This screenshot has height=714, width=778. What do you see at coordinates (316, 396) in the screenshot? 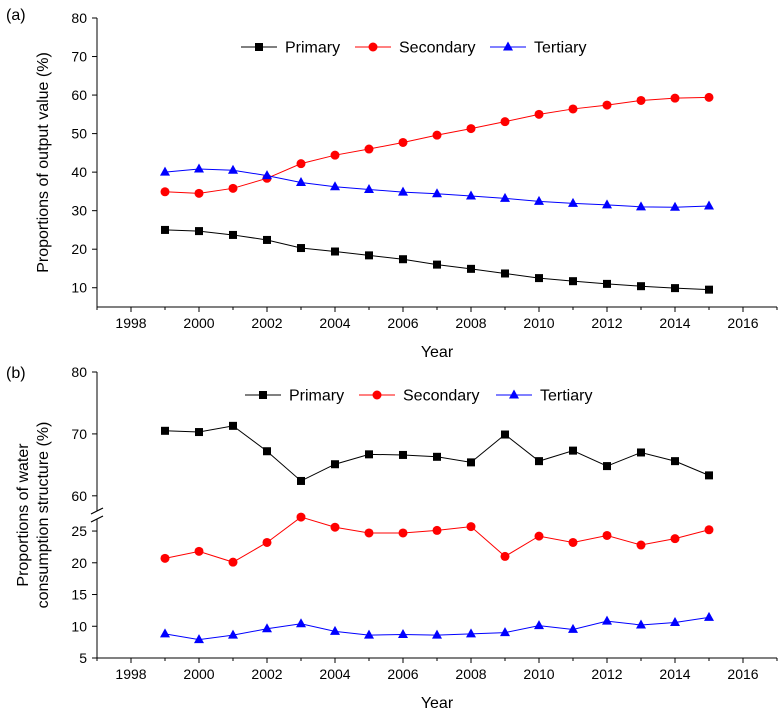
I see `legend-label: Primary` at bounding box center [316, 396].